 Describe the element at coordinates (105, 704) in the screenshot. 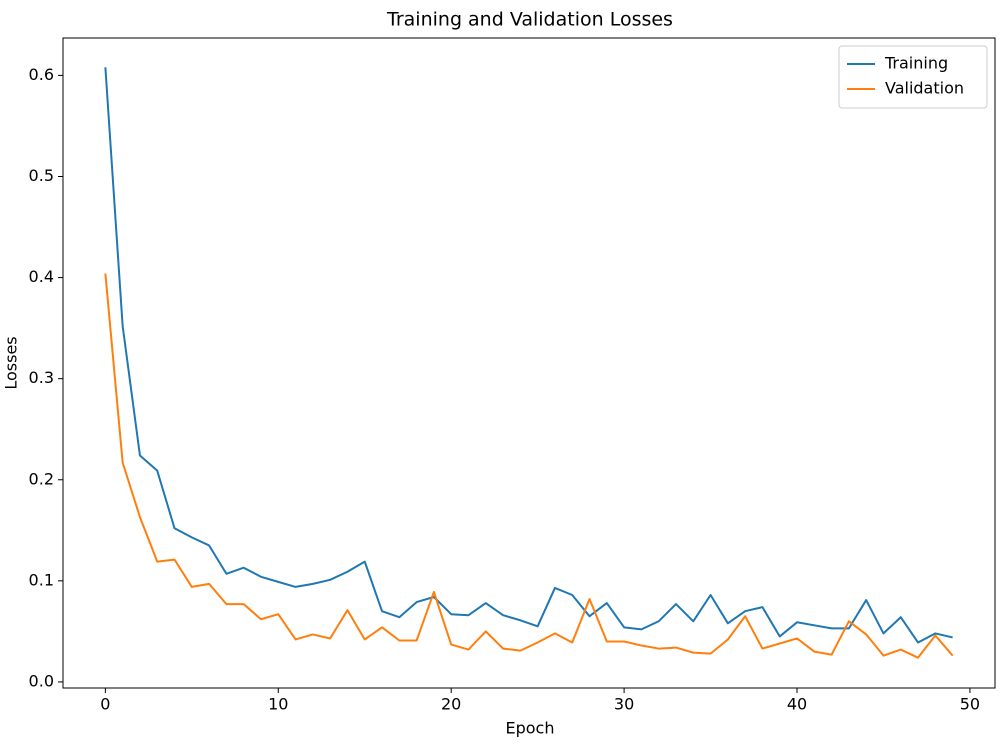

I see `x-tick-label: 0` at that location.